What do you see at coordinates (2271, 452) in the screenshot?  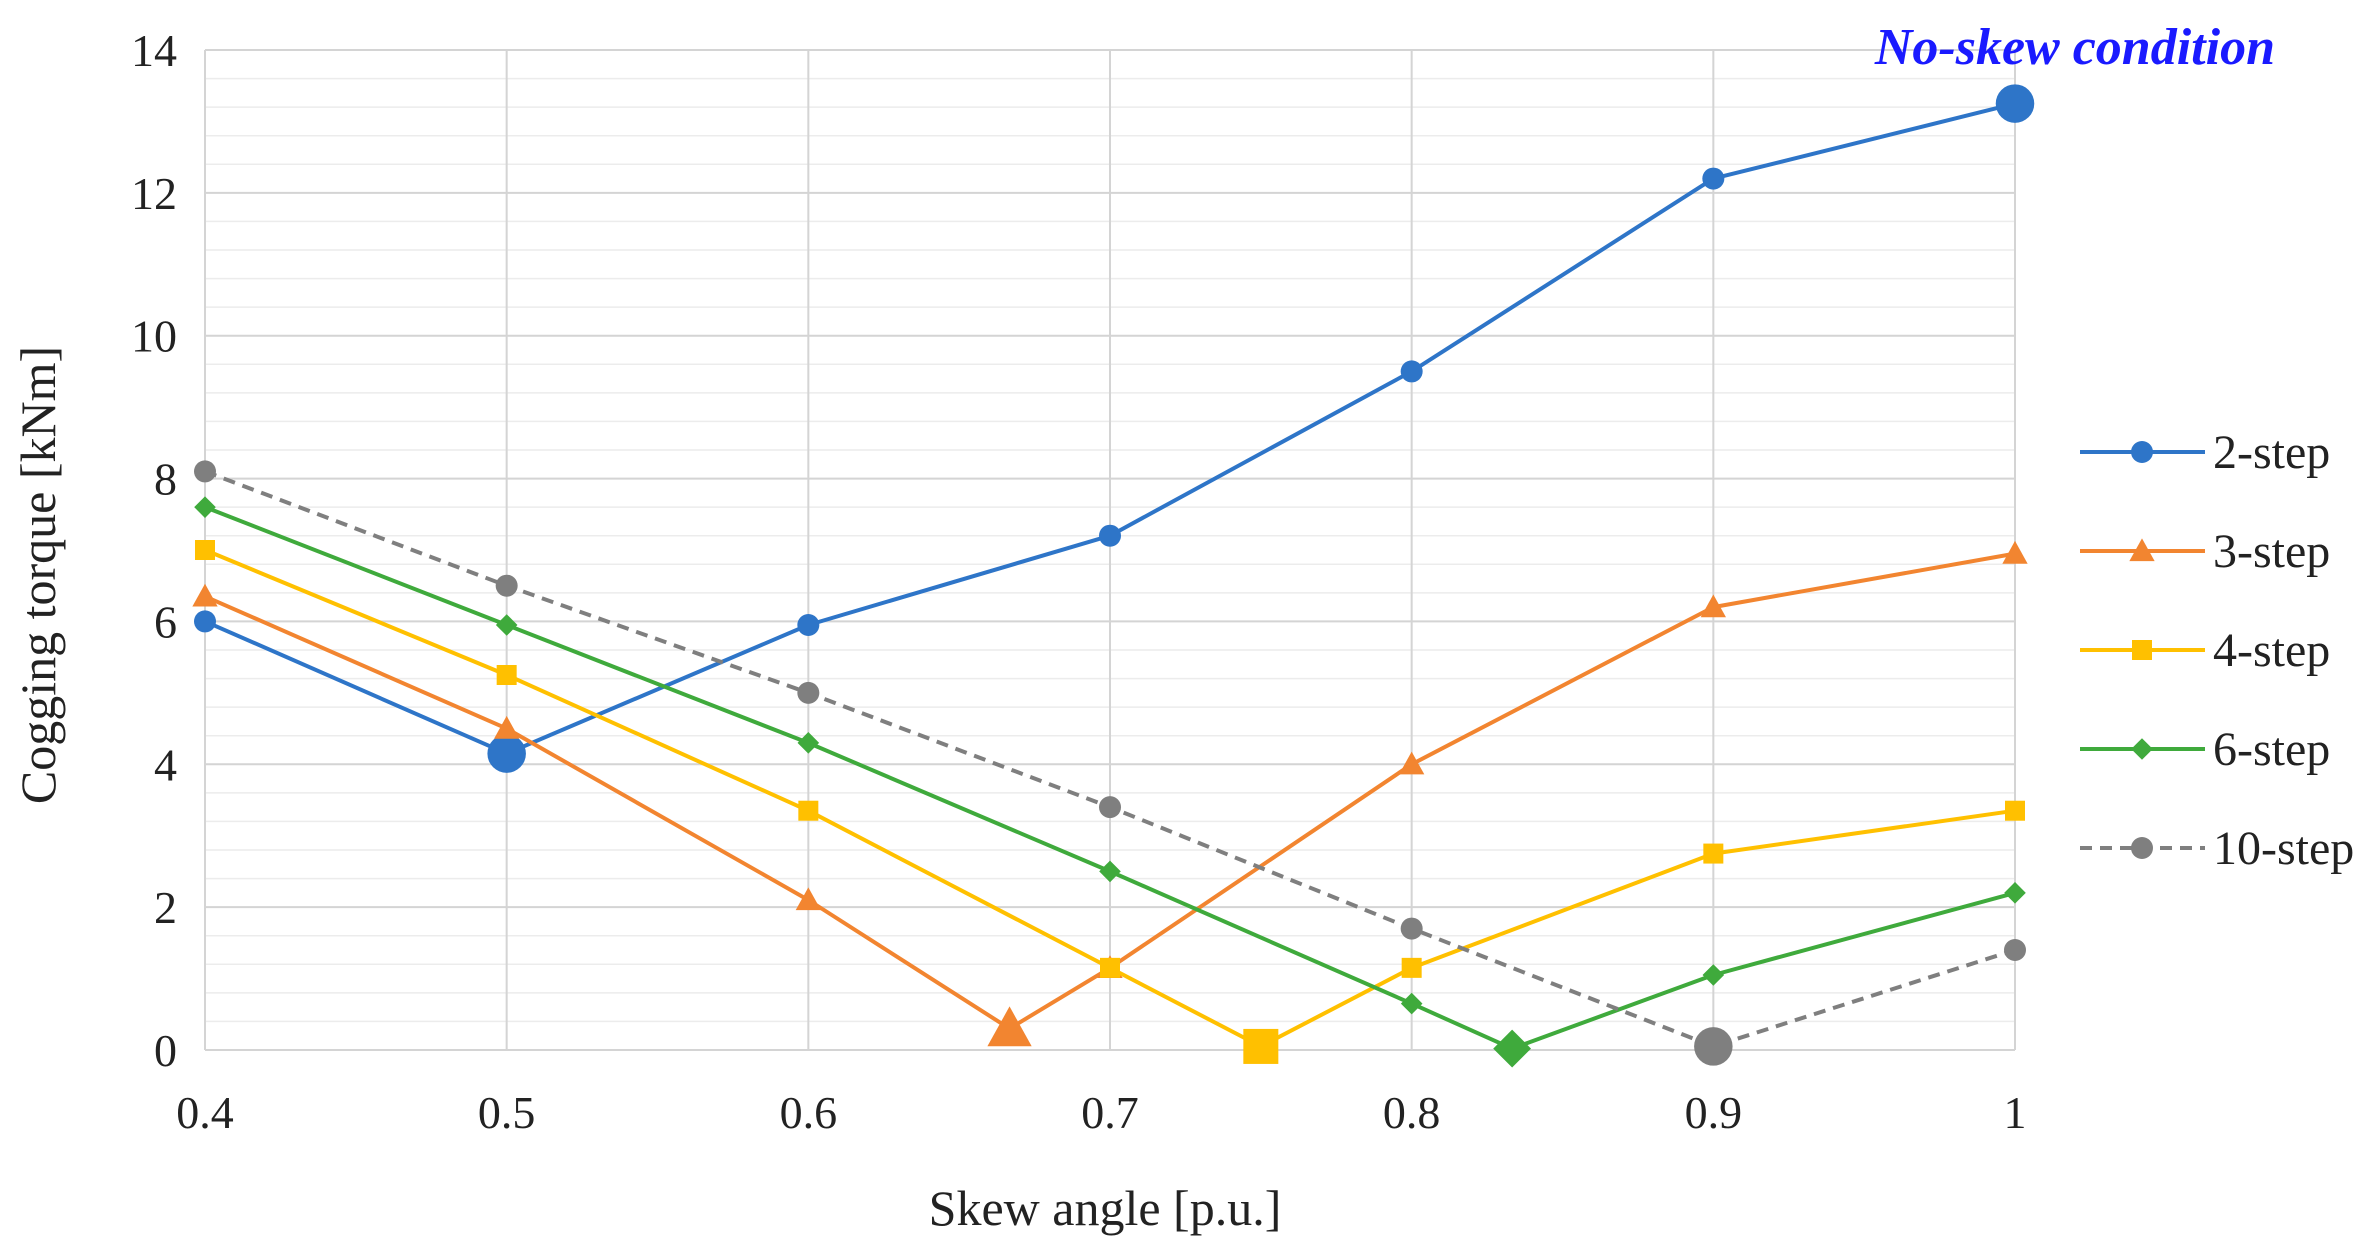 I see `legend-label: 2-step` at bounding box center [2271, 452].